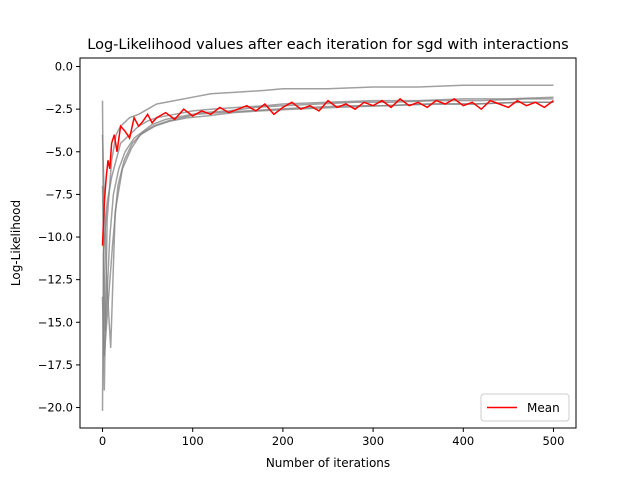  Describe the element at coordinates (55, 365) in the screenshot. I see `y-tick-label: −17.5` at that location.